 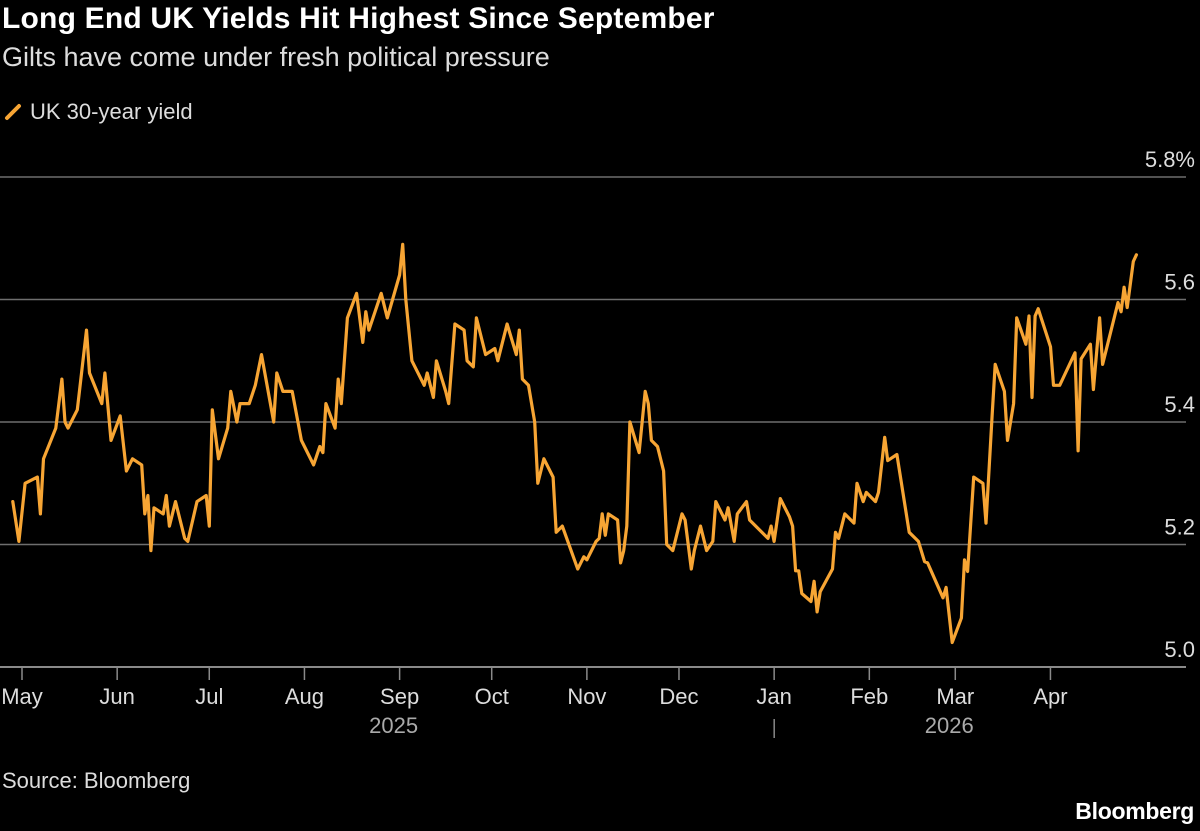 I want to click on x-tick-label: Aug, so click(x=304, y=696).